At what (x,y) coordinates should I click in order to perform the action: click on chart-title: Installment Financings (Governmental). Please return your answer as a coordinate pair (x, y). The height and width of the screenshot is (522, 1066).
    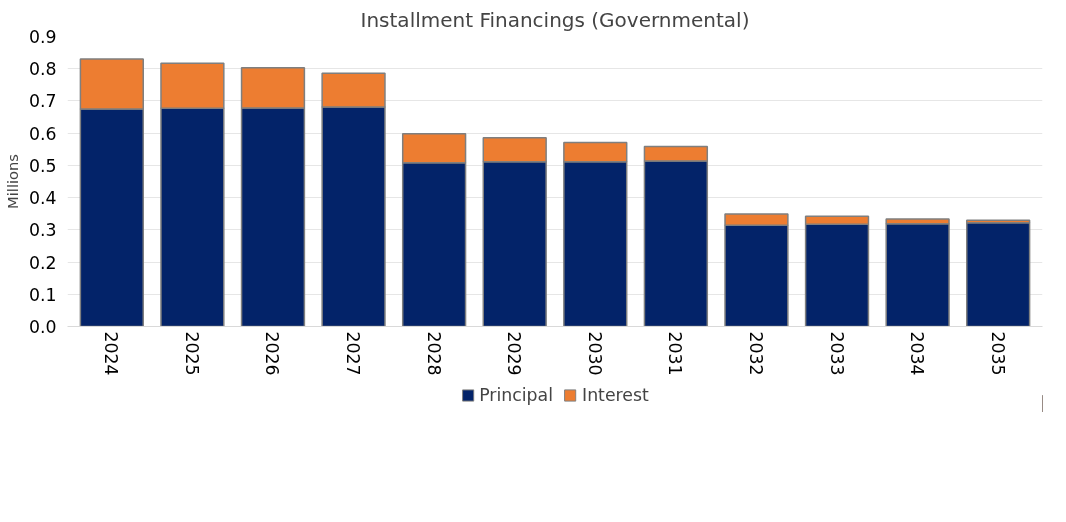
    Looking at the image, I should click on (555, 19).